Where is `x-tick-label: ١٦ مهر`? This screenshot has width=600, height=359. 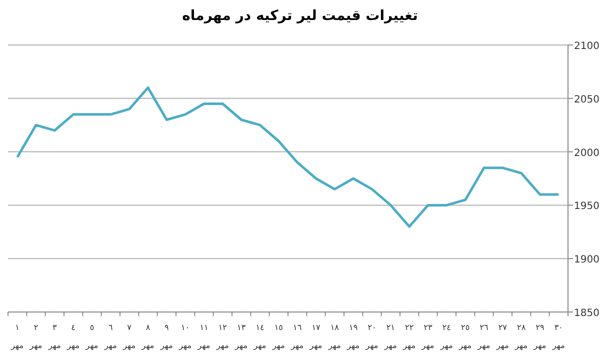 x-tick-label: ١٦ مهر is located at coordinates (297, 336).